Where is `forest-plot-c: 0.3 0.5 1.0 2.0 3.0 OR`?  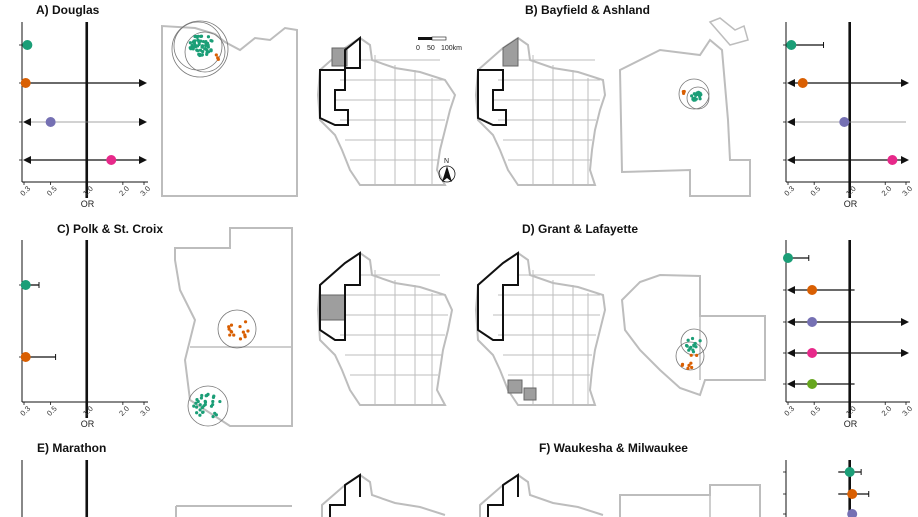 forest-plot-c: 0.3 0.5 1.0 2.0 3.0 OR is located at coordinates (85, 334).